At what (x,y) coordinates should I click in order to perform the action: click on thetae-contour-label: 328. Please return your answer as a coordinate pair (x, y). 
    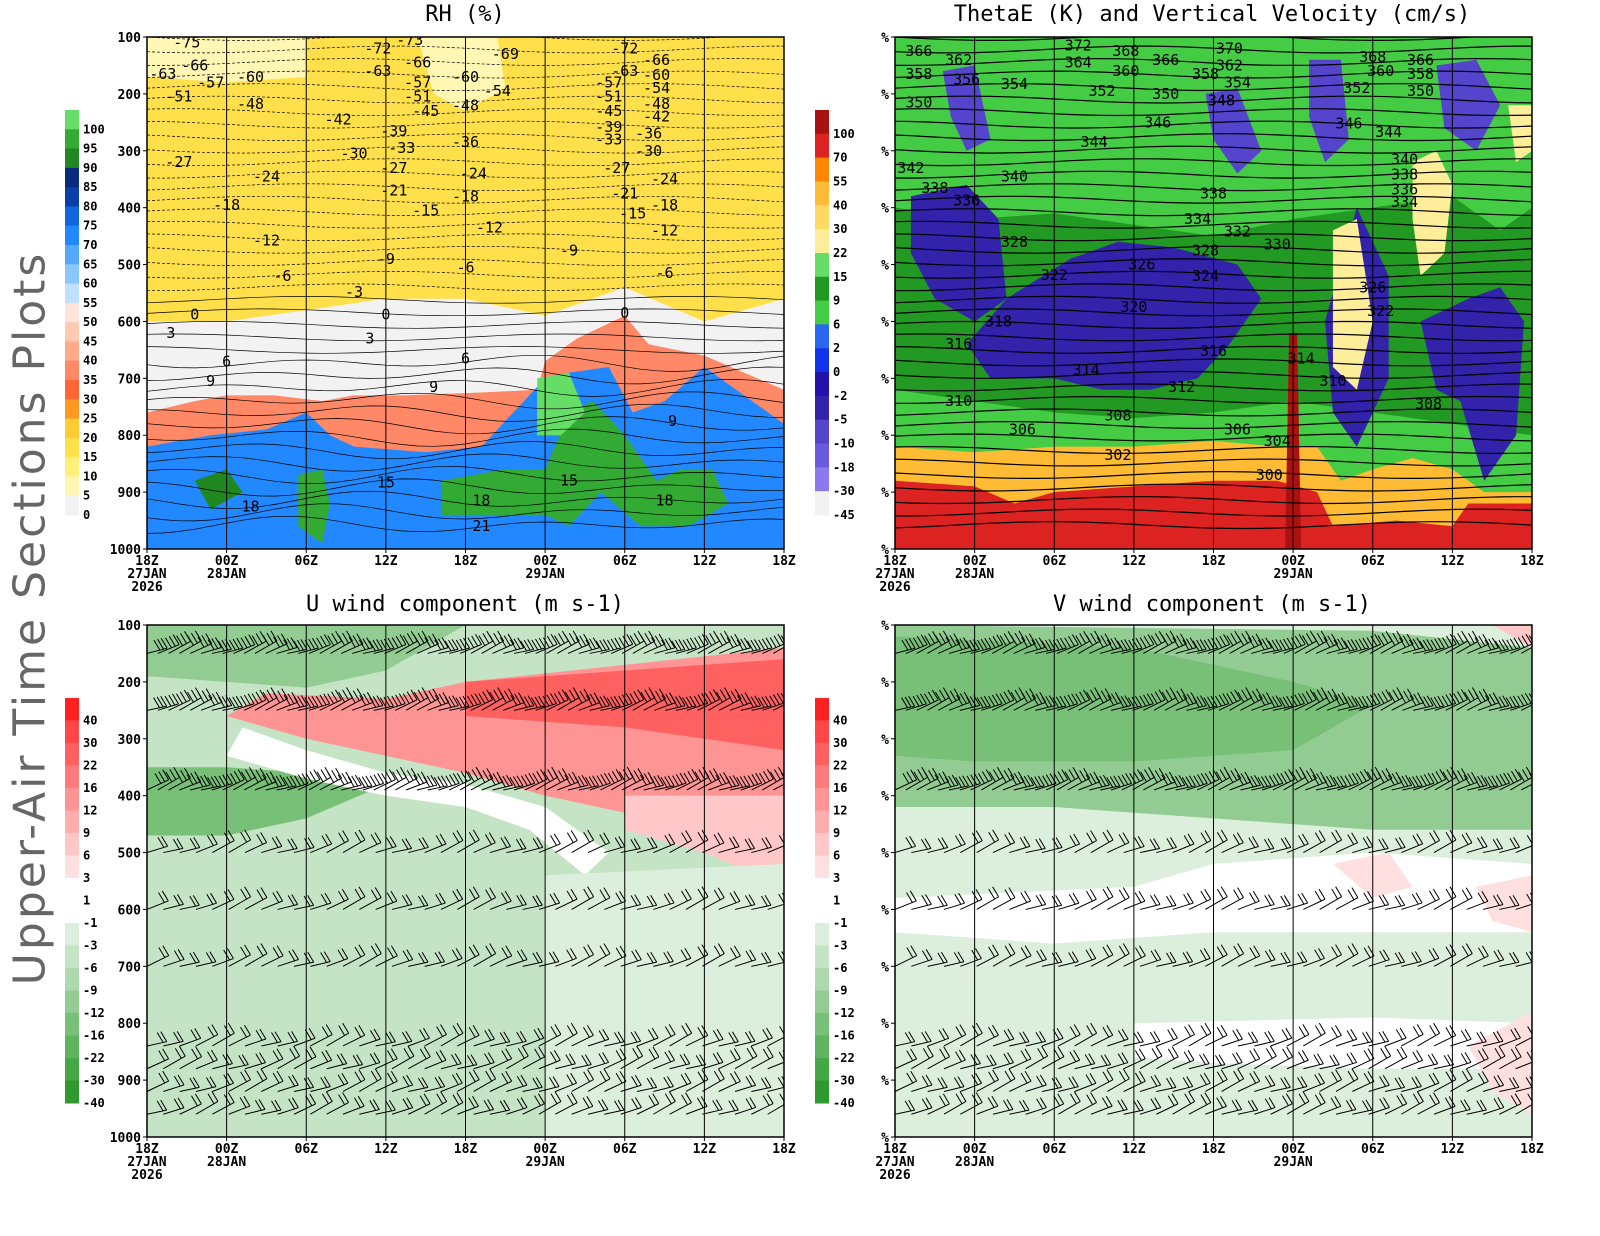
    Looking at the image, I should click on (1205, 250).